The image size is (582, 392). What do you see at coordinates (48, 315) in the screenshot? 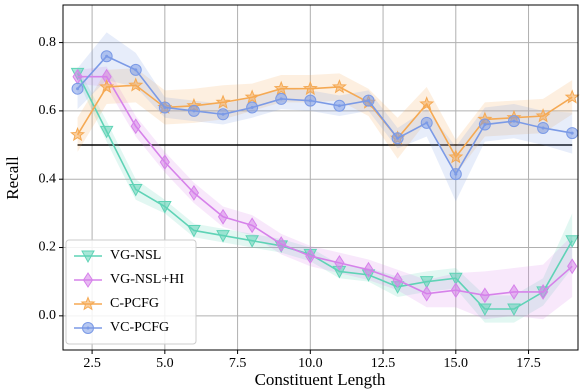
I see `y-tick-label: 0.0` at bounding box center [48, 315].